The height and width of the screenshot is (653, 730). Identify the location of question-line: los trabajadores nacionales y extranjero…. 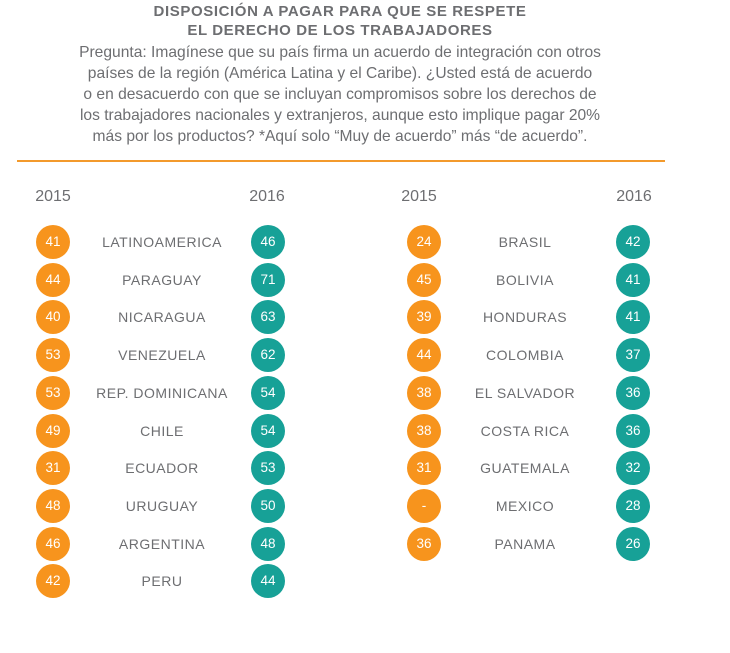
(340, 115).